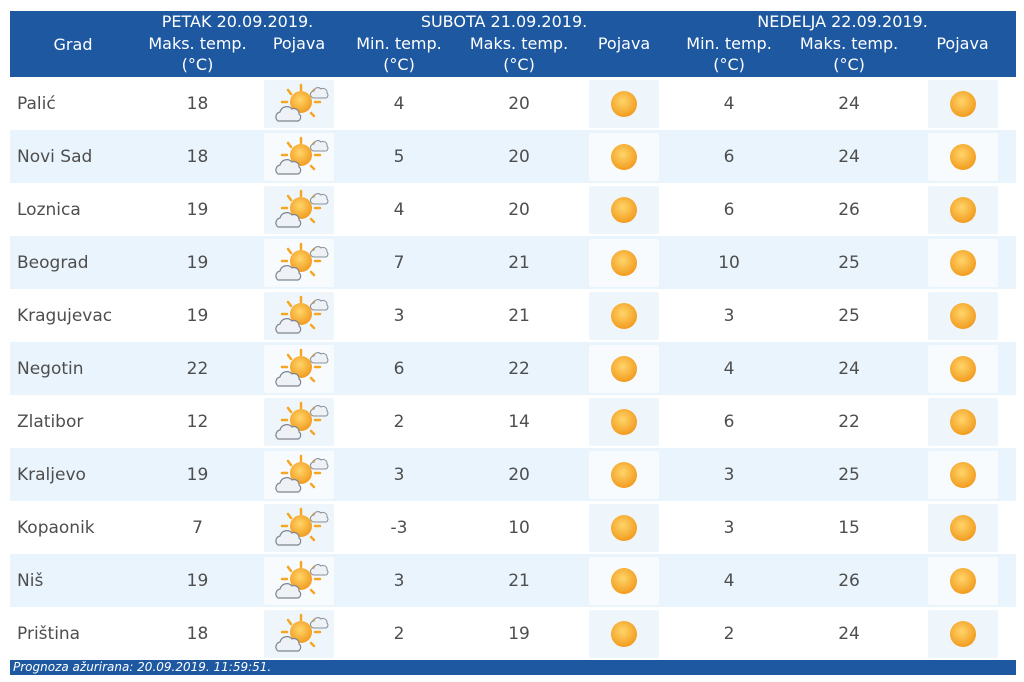 This screenshot has width=1024, height=682. What do you see at coordinates (399, 315) in the screenshot?
I see `d2-min-temp: 3` at bounding box center [399, 315].